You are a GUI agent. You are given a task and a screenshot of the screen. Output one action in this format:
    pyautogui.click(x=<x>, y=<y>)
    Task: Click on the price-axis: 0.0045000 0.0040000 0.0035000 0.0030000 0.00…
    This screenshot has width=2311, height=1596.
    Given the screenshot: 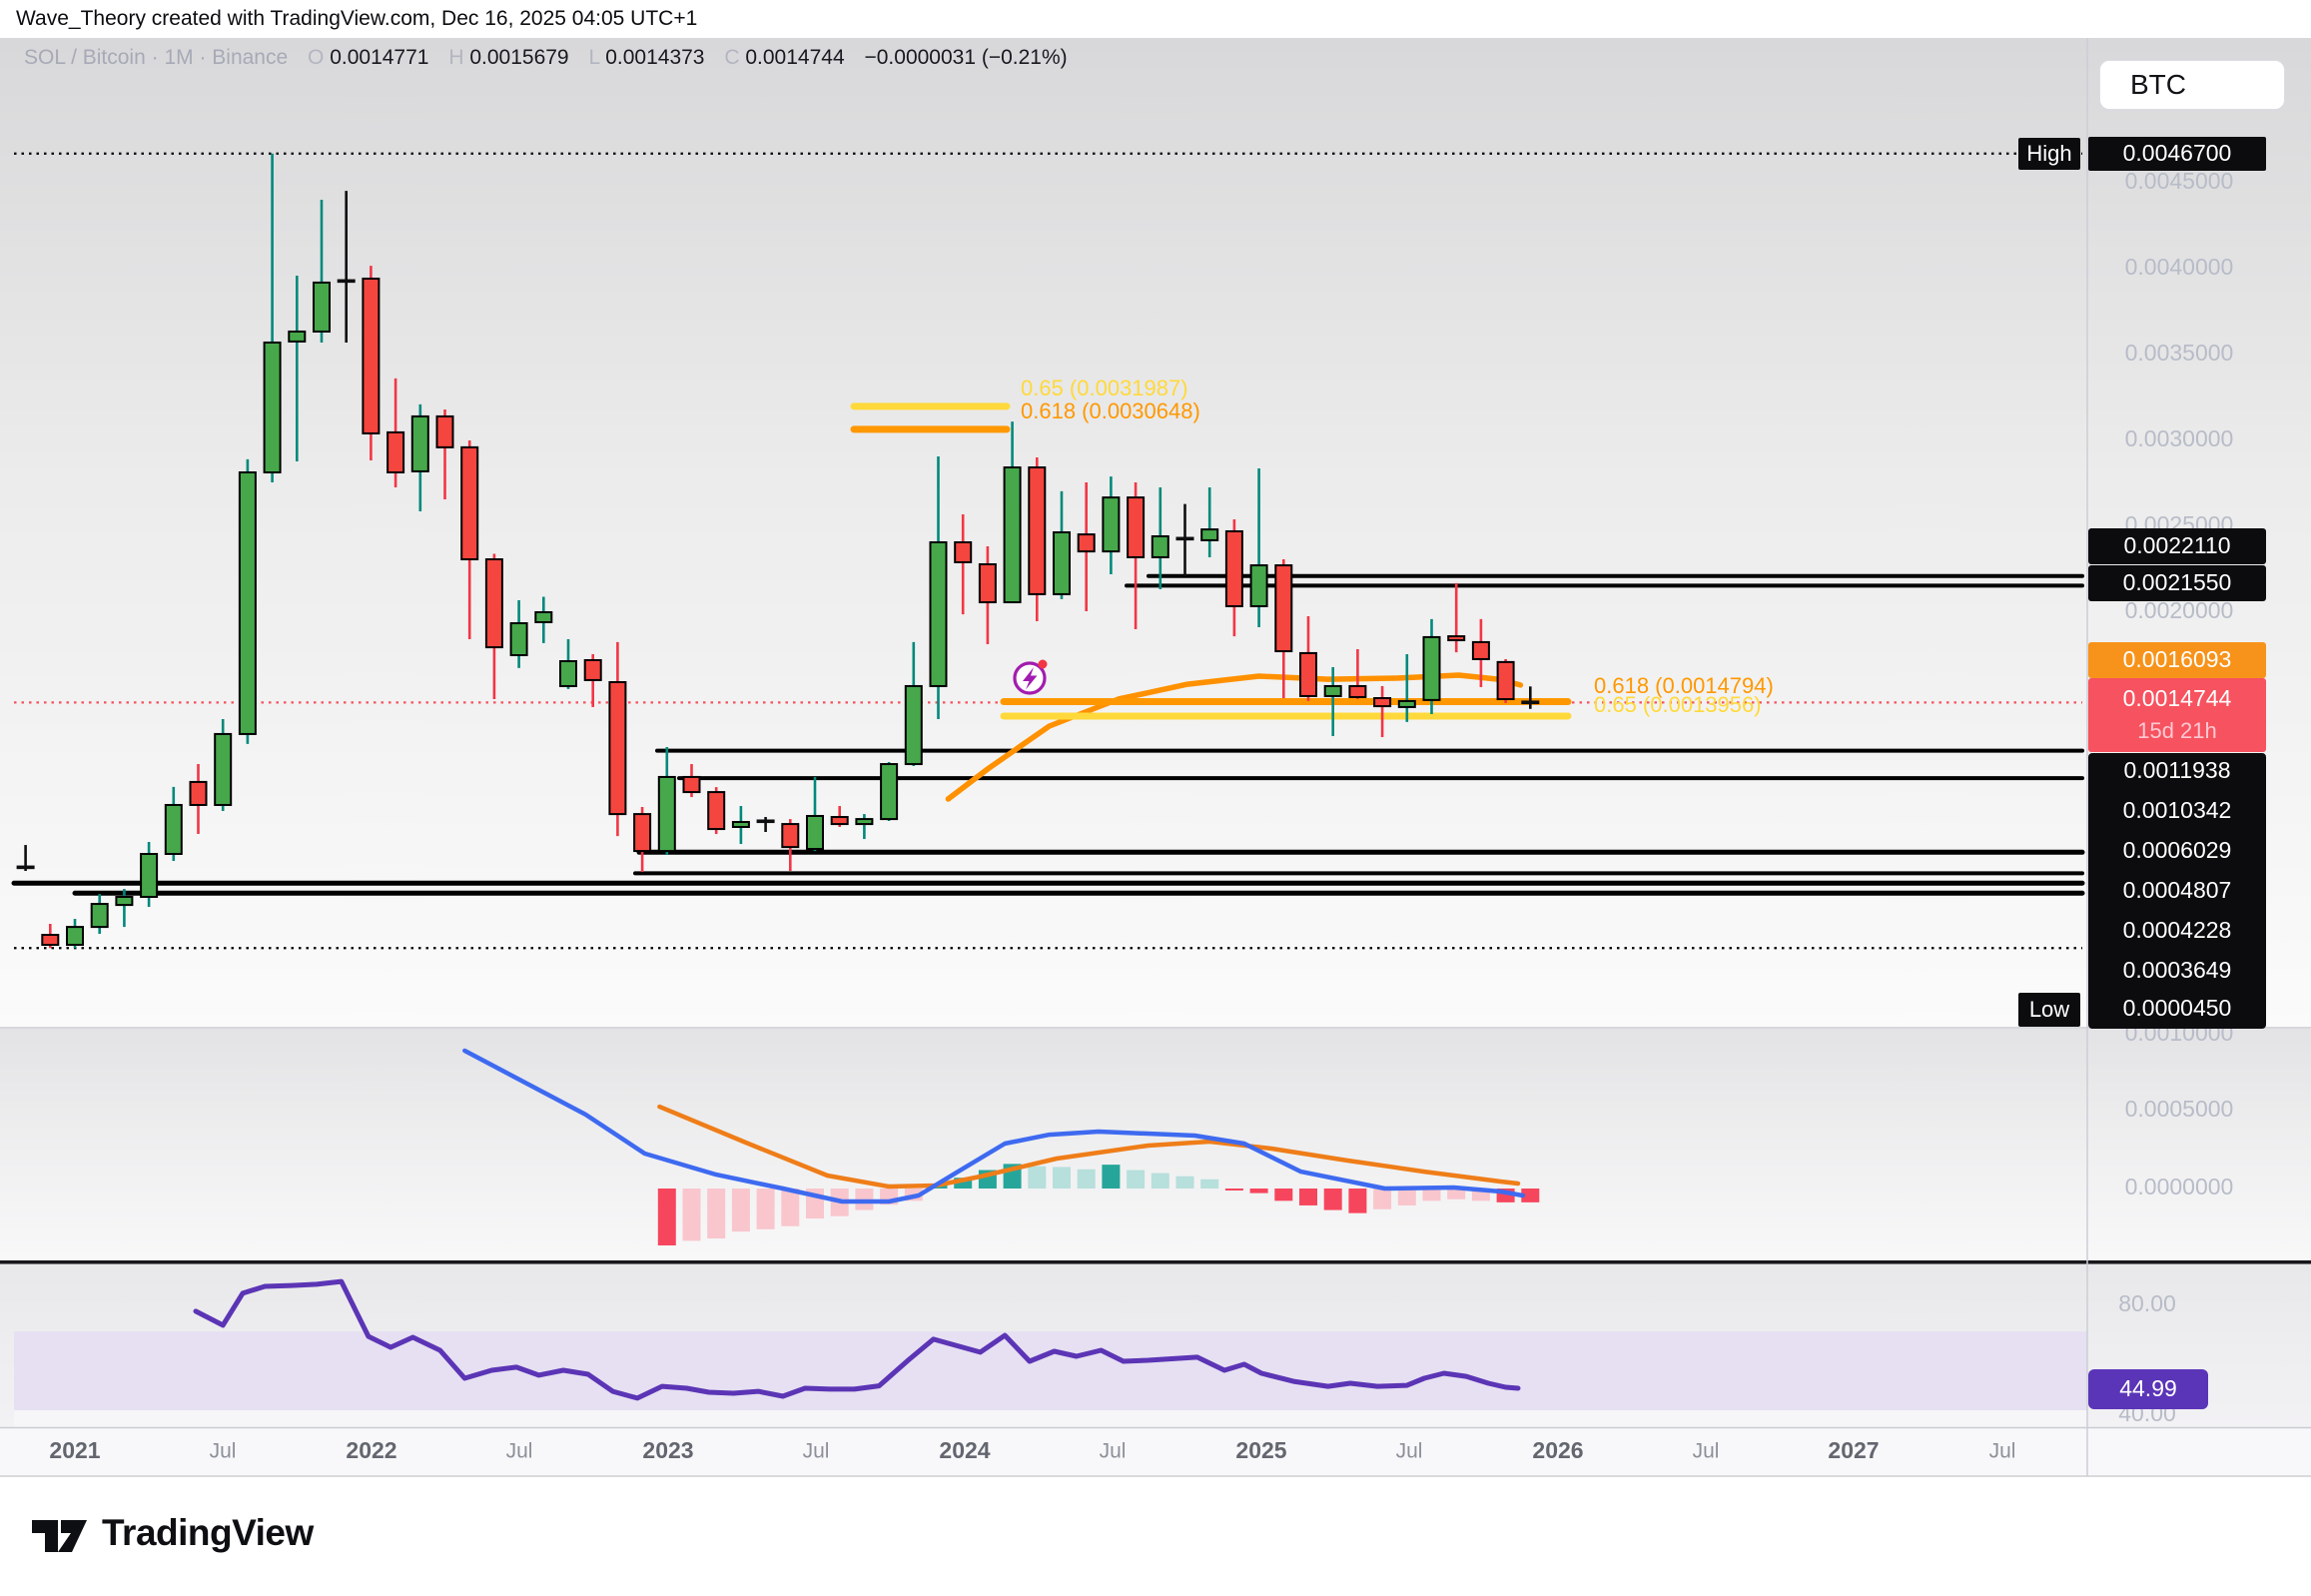 What is the action you would take?
    pyautogui.click(x=2142, y=781)
    